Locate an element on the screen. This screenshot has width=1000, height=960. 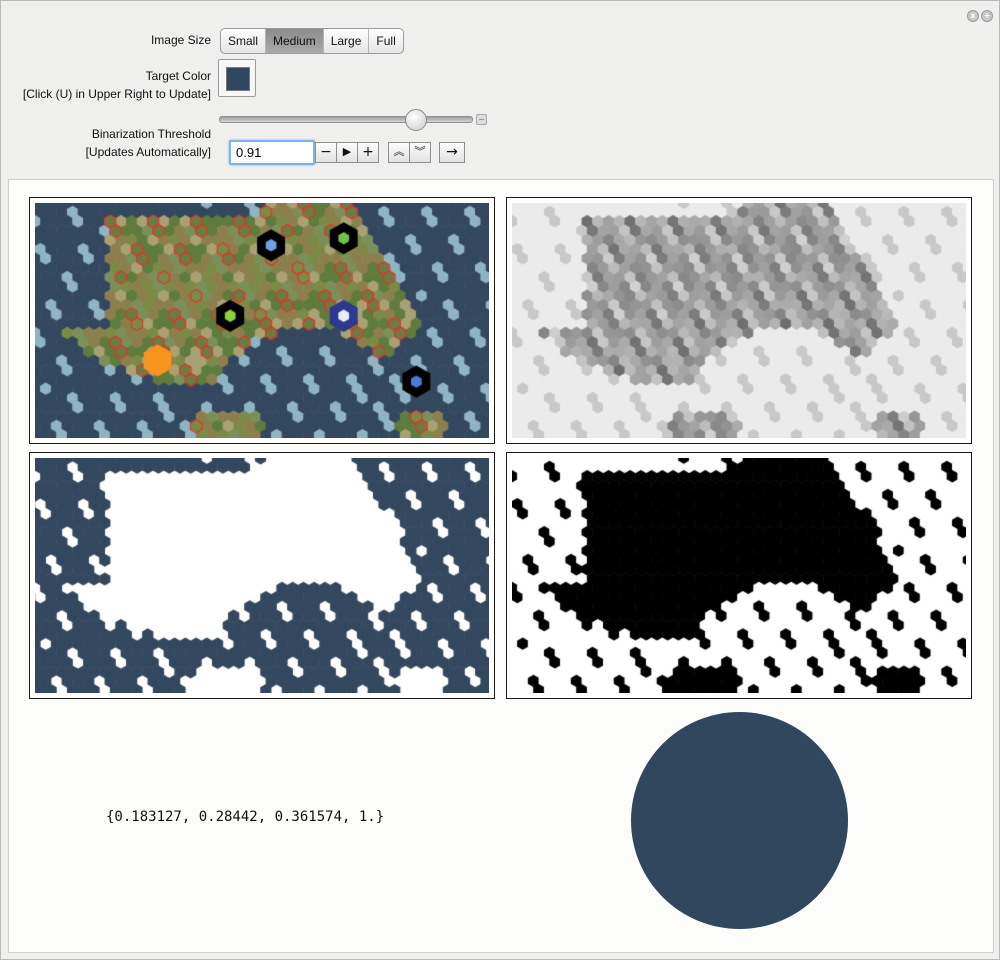
target-color-swatch is located at coordinates (238, 79).